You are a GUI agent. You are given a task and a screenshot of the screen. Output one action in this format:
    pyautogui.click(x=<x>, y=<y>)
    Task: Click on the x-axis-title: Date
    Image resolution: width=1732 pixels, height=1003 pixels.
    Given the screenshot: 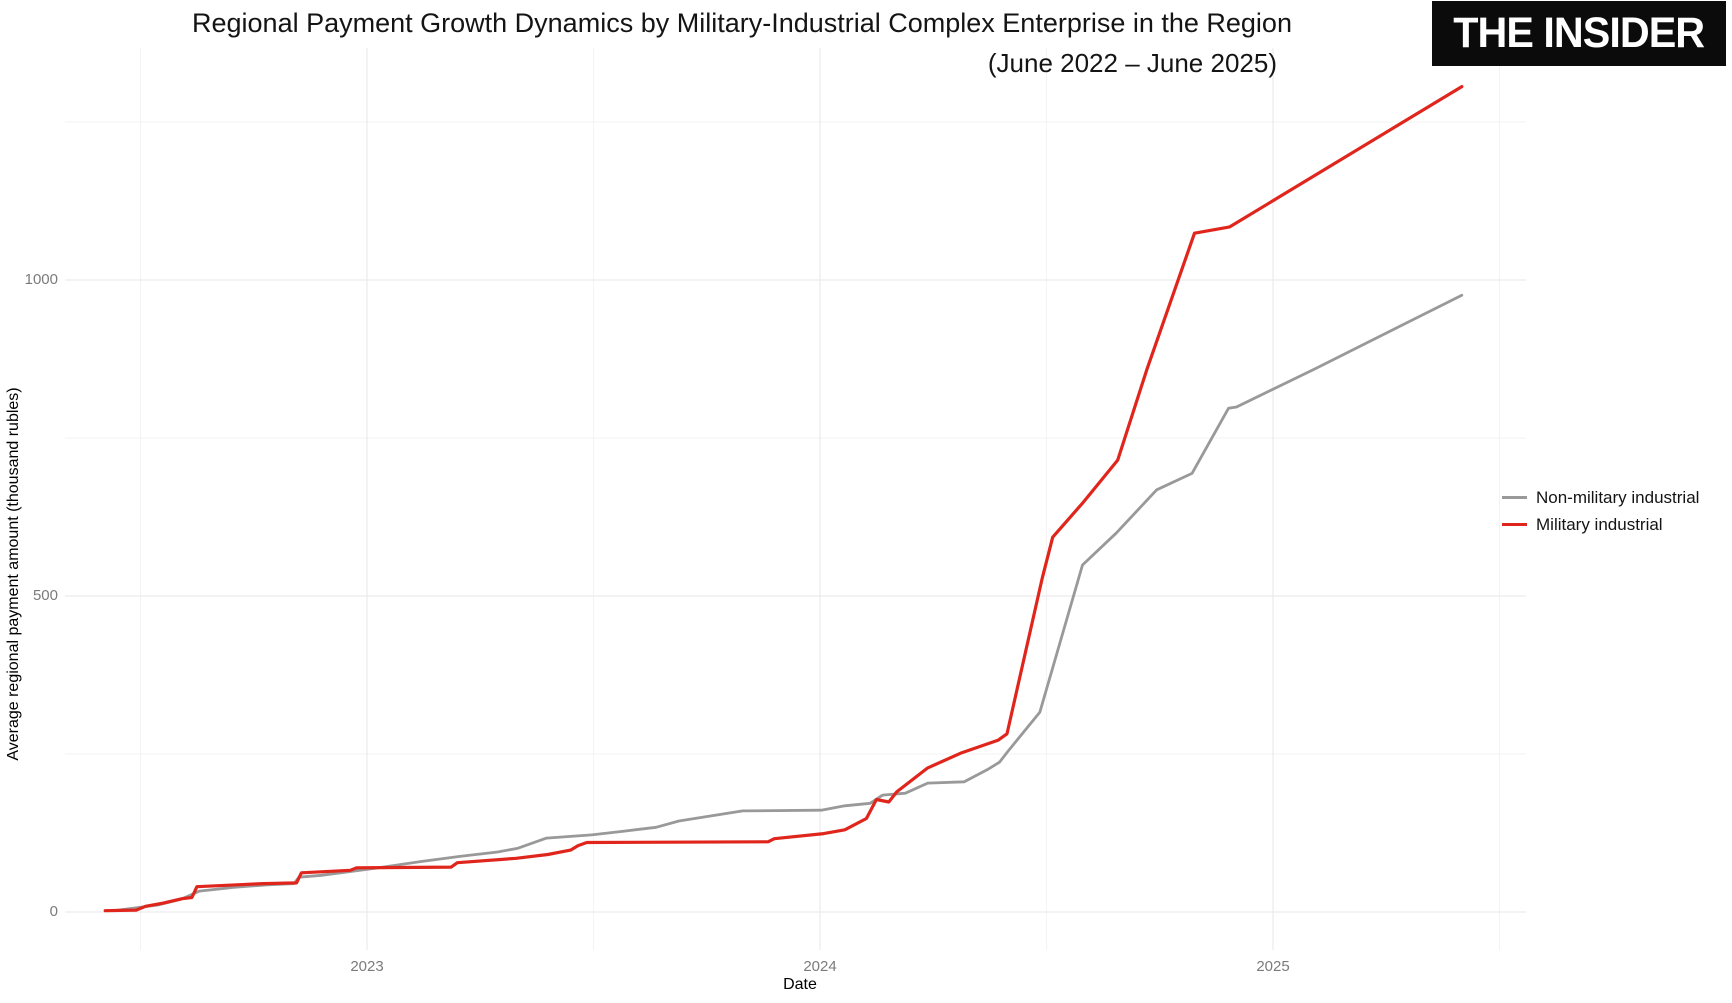 What is the action you would take?
    pyautogui.click(x=800, y=984)
    